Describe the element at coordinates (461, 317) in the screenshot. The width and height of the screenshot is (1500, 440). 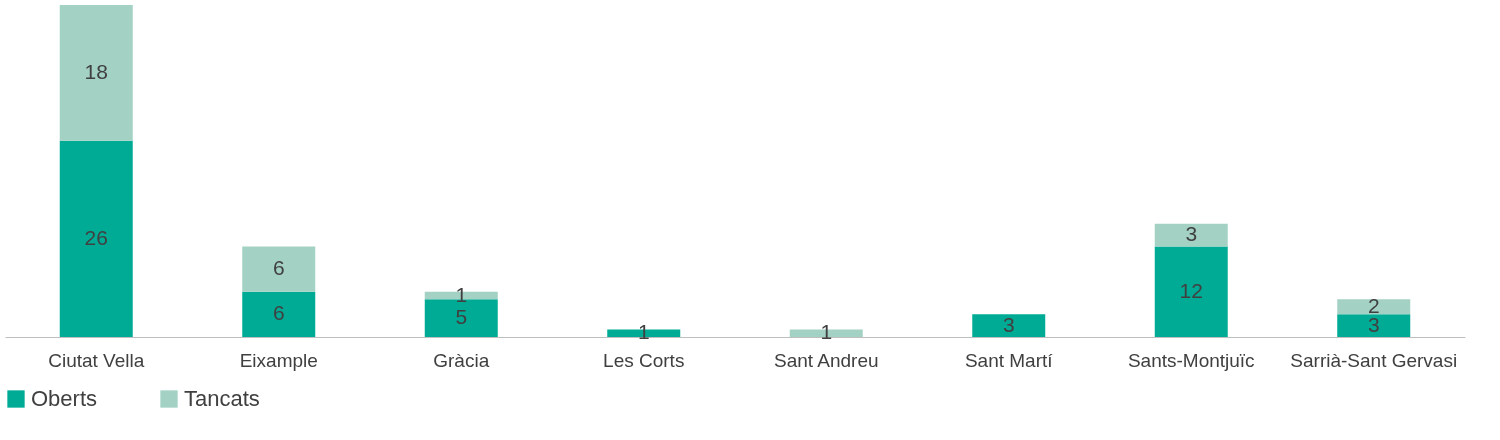
I see `data-label: 5` at that location.